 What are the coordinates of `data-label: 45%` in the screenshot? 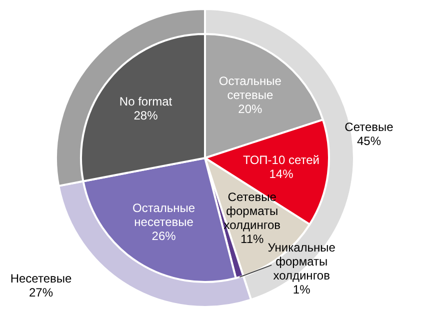 It's located at (369, 141).